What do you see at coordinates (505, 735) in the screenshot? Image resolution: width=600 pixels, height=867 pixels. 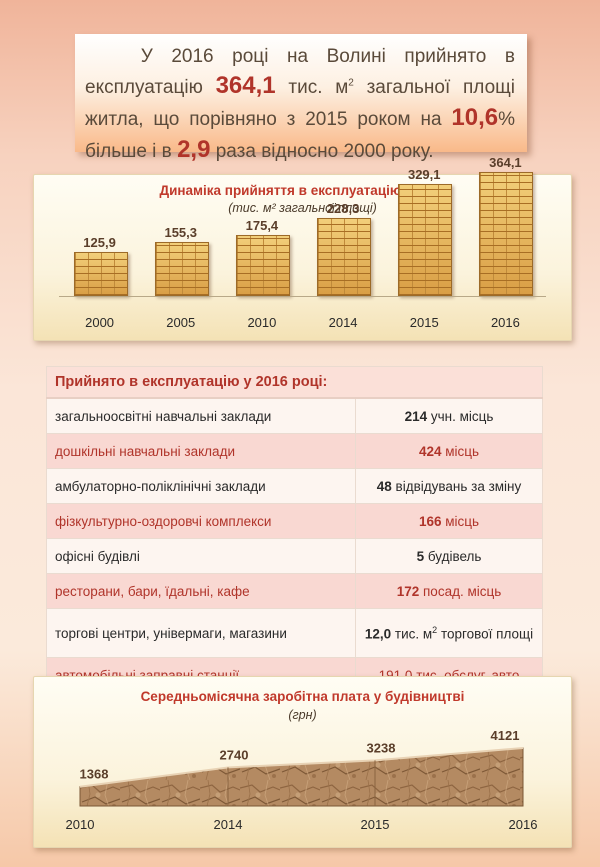 I see `wage-value-label: 4121` at bounding box center [505, 735].